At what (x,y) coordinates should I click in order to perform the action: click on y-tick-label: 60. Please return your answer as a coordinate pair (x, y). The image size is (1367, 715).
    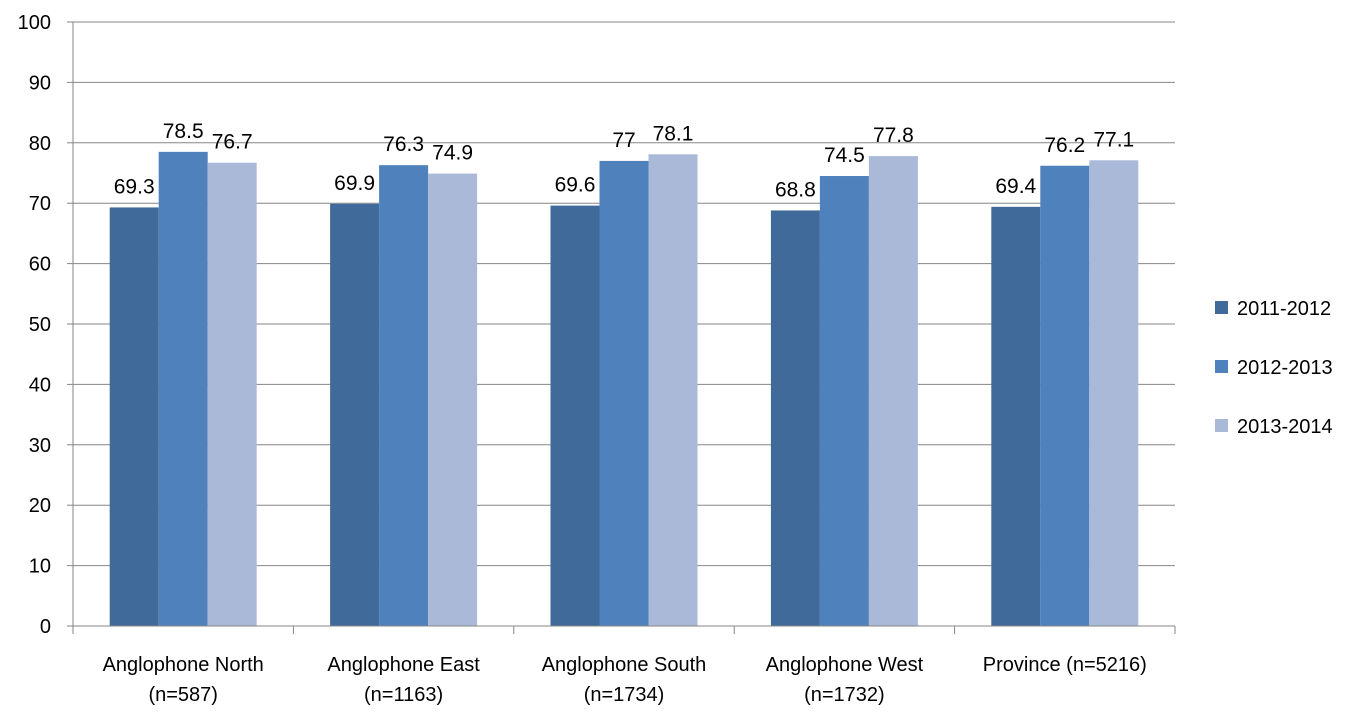
    Looking at the image, I should click on (40, 265).